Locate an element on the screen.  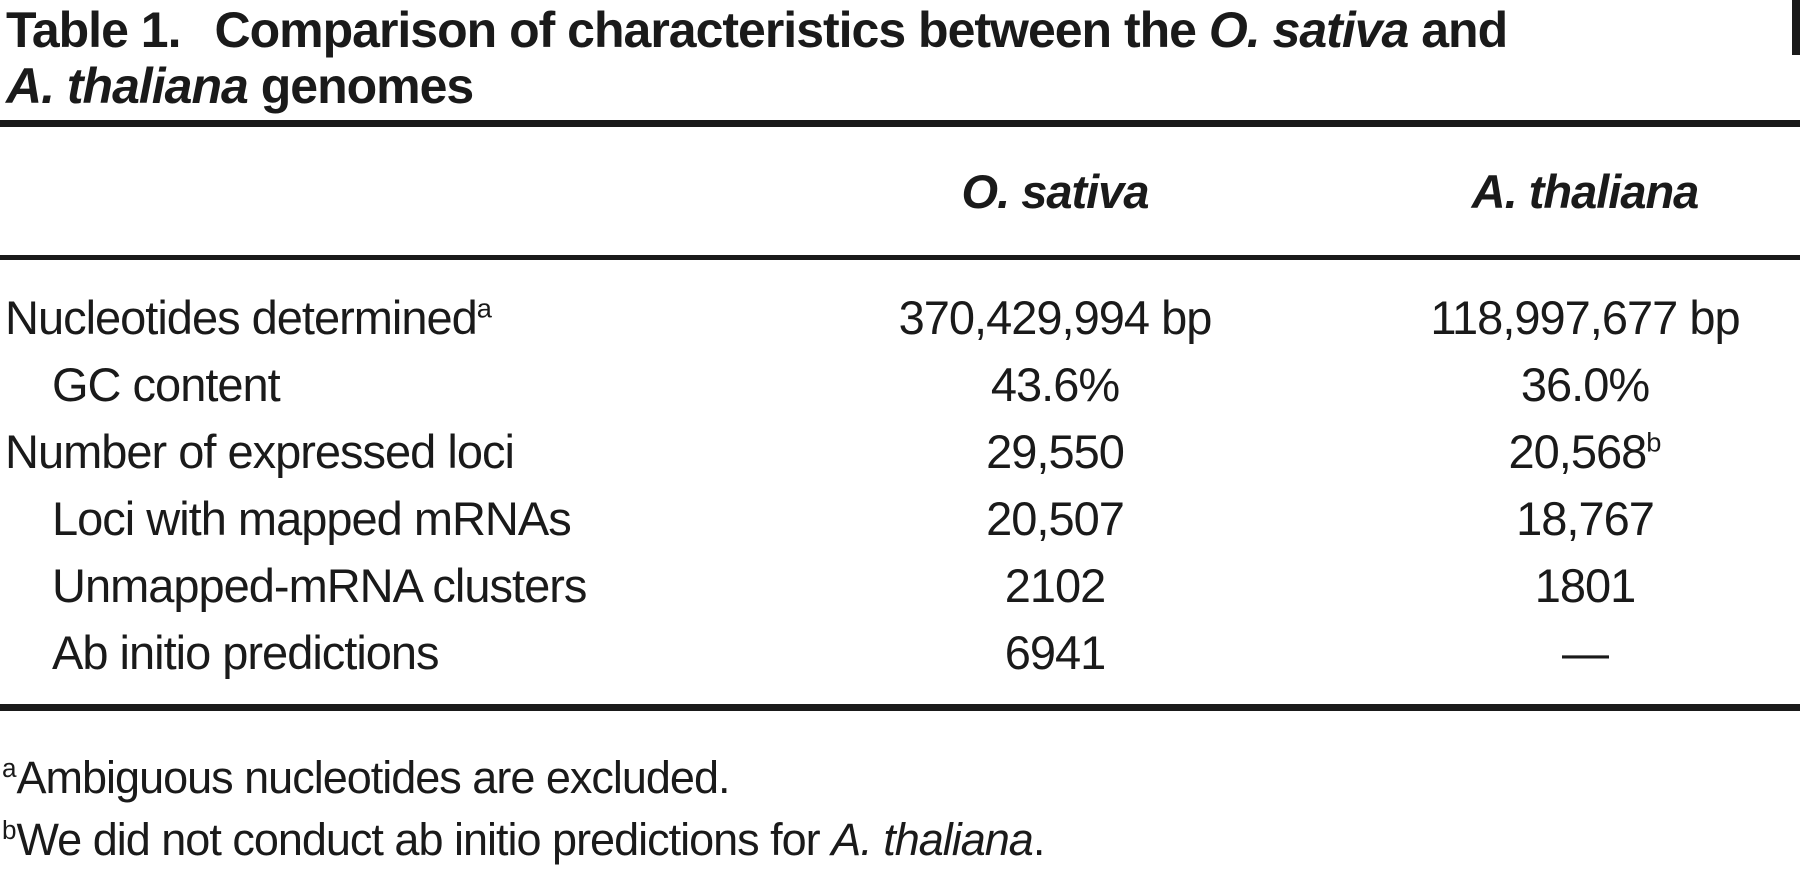
footnote-a-text: Ambiguous nucleotides are excluded. is located at coordinates (373, 777).